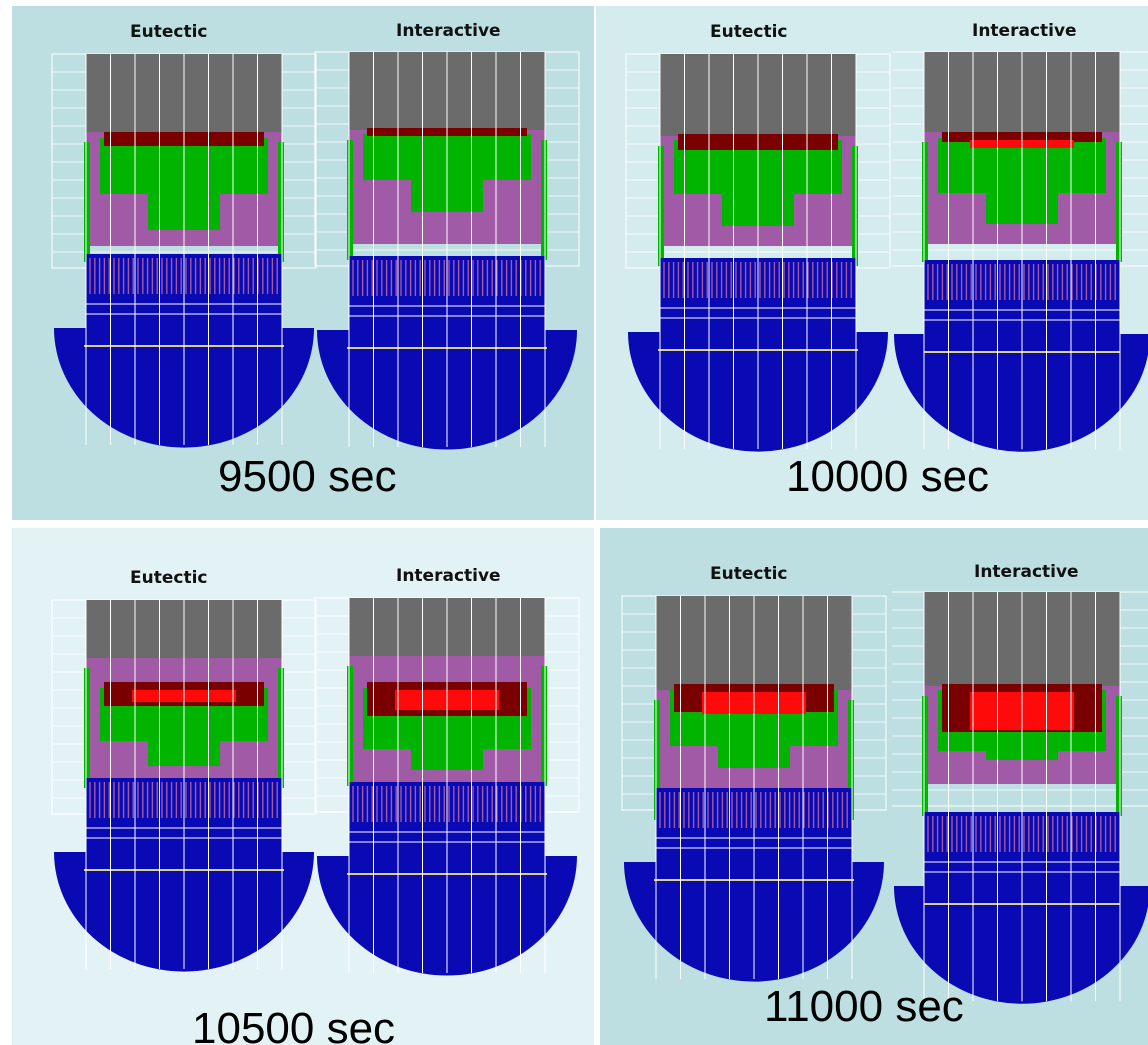  I want to click on time-label: 9500 sec, so click(307, 476).